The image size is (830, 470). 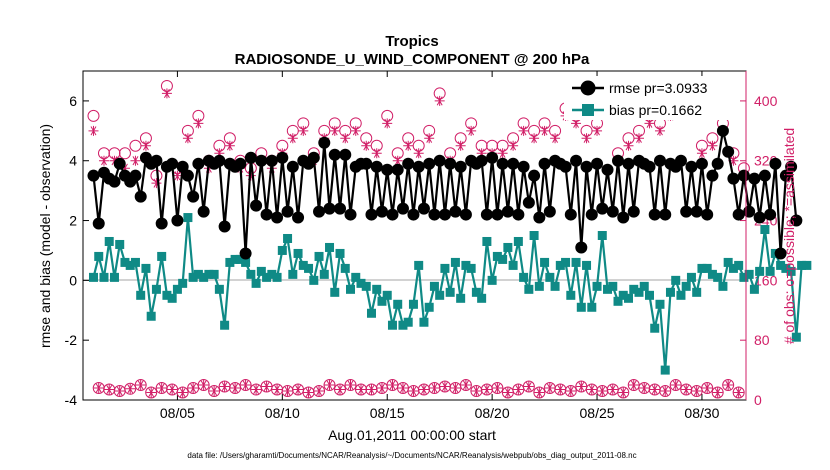 What do you see at coordinates (77, 250) in the screenshot?
I see `y-ticks: -4 -2 0 2 4 6` at bounding box center [77, 250].